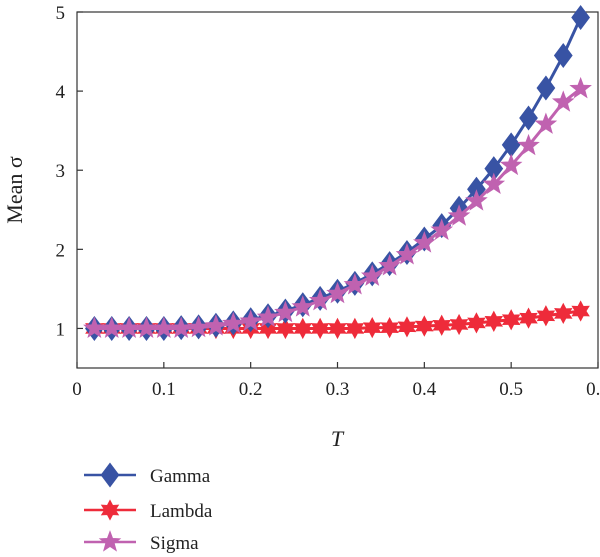 Image resolution: width=600 pixels, height=557 pixels. What do you see at coordinates (61, 171) in the screenshot?
I see `y-tick-label: 3` at bounding box center [61, 171].